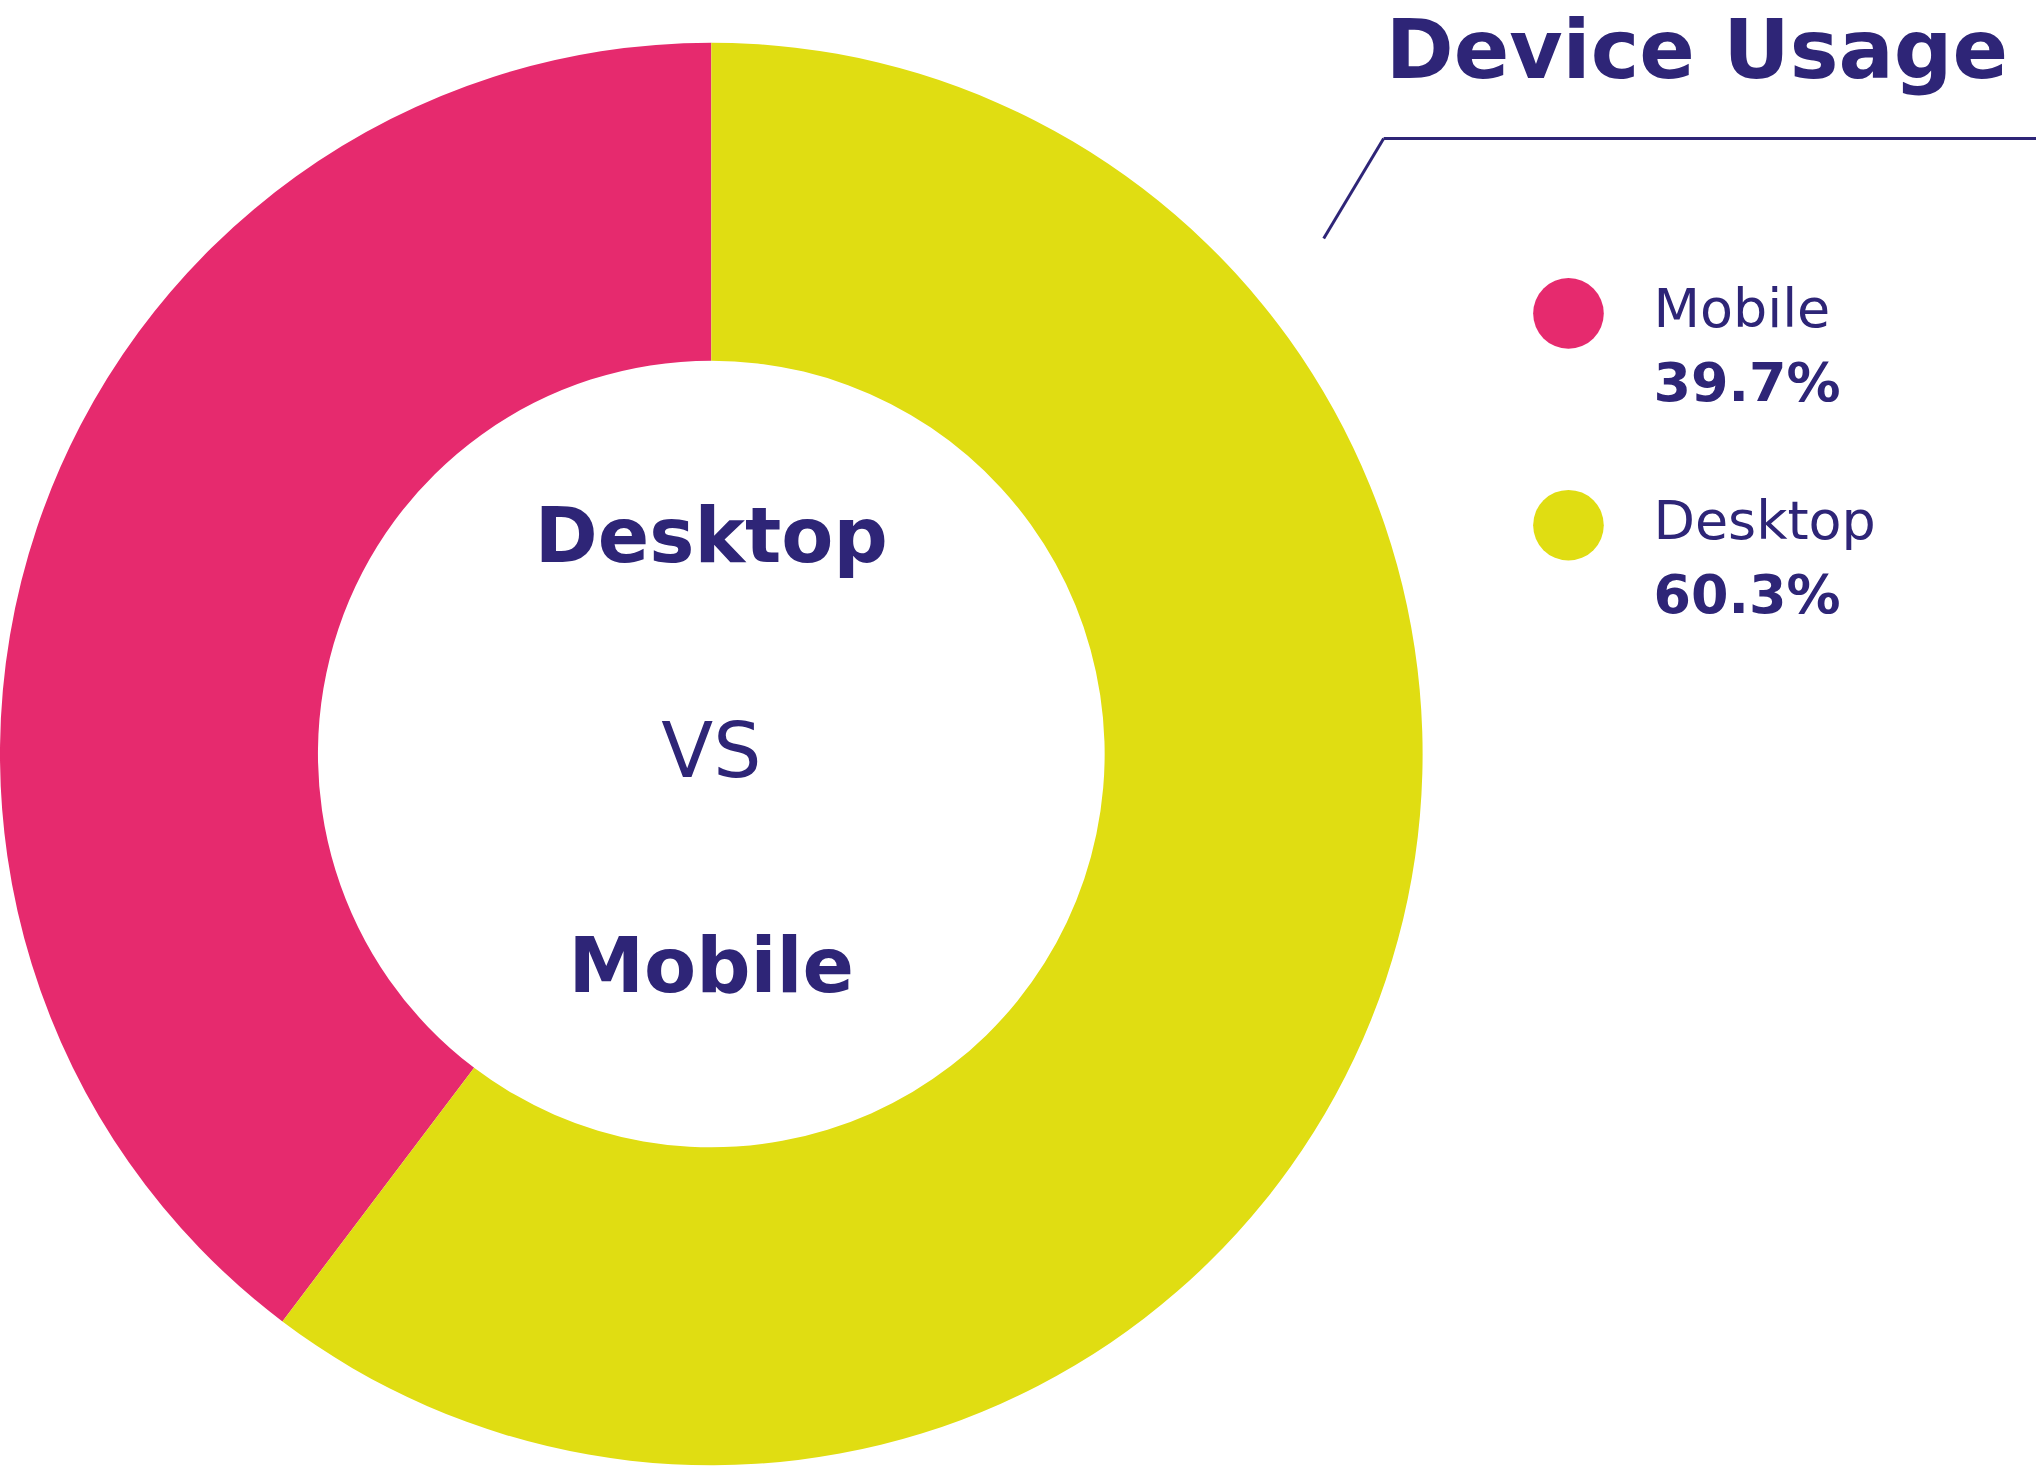 The image size is (2038, 1467). I want to click on chart-title: Device Usage, so click(1697, 49).